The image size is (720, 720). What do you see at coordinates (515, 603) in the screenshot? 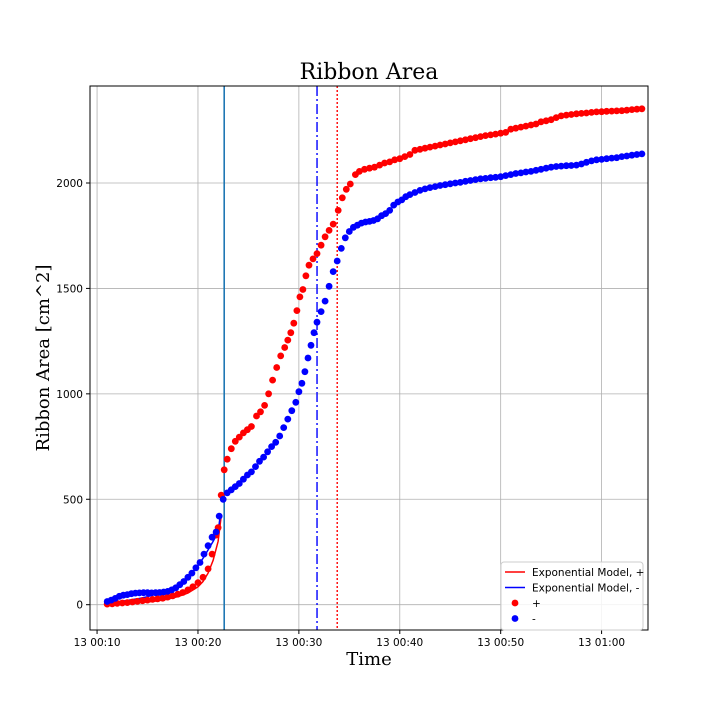
I see `legend-dot-swatch` at bounding box center [515, 603].